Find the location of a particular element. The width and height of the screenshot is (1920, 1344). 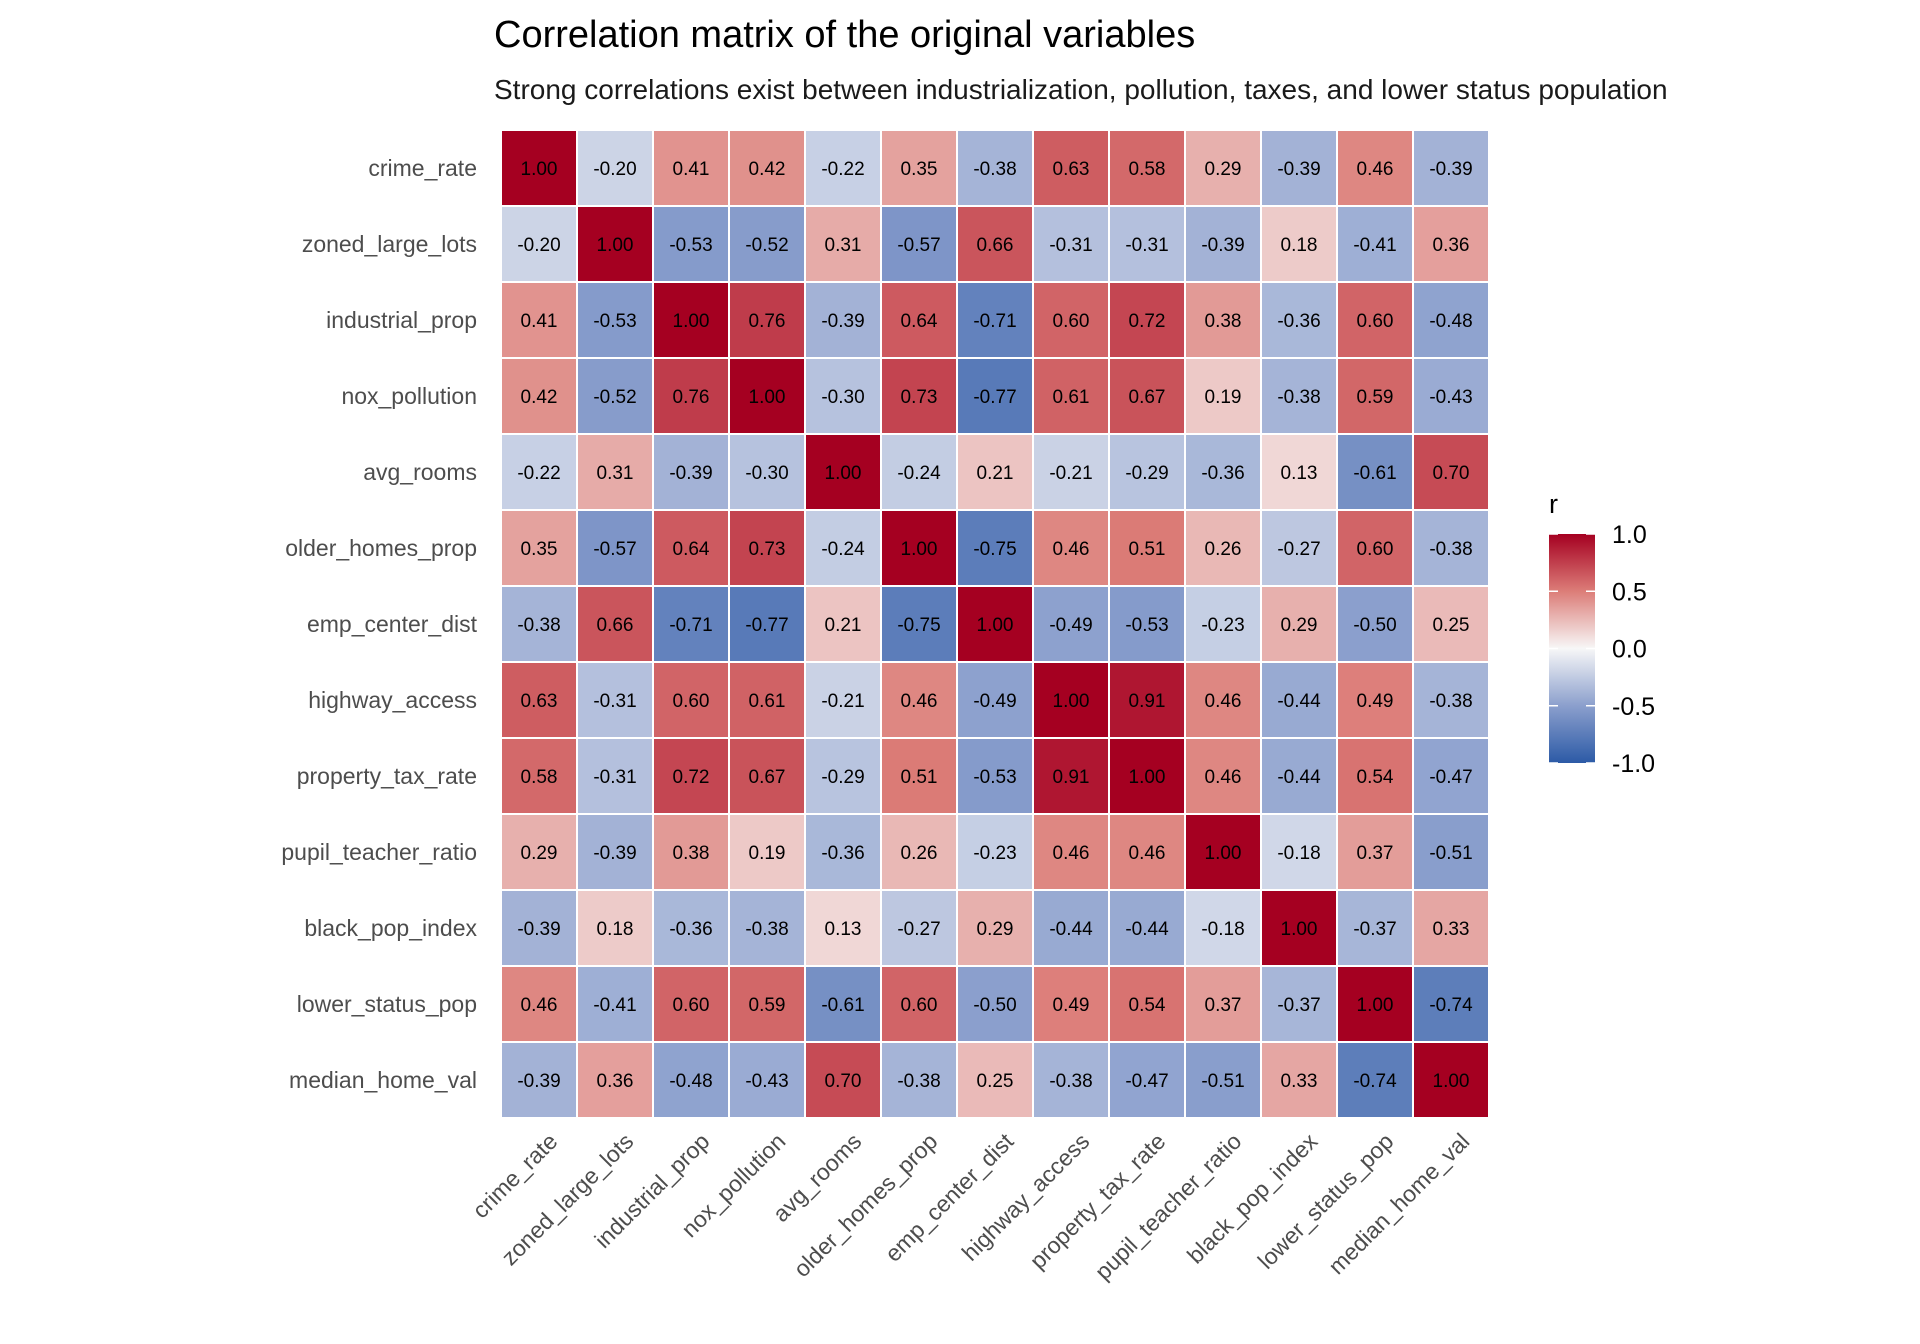

heatmap-cell-lower_status_pop-emp_center_dist is located at coordinates (995, 1004).